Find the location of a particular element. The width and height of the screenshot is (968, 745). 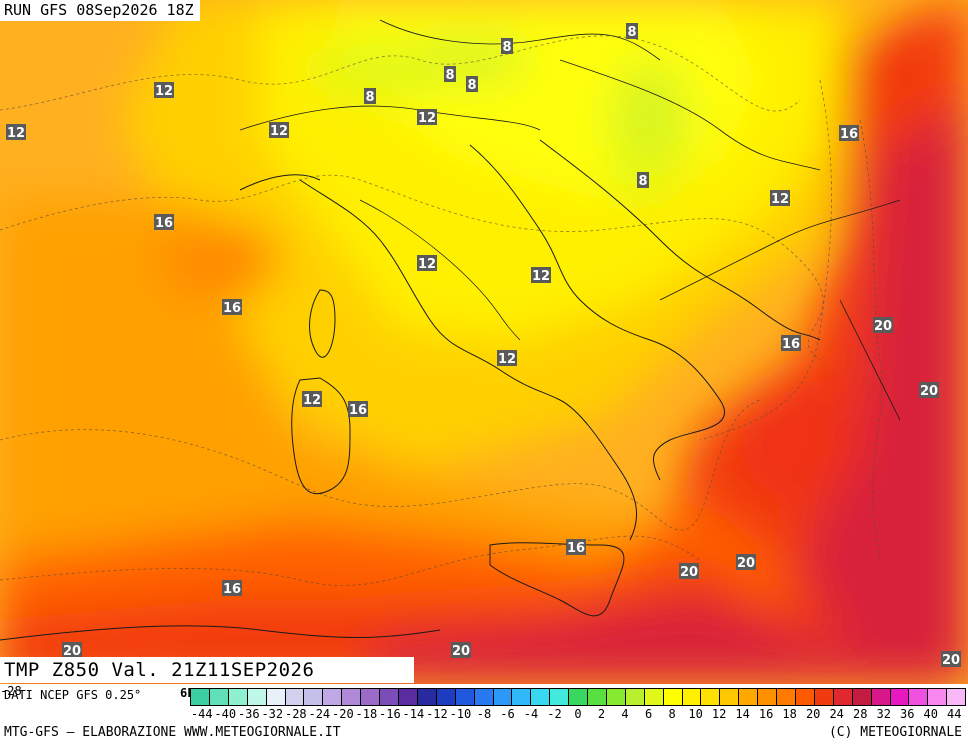

legend-tick-label: -14 is located at coordinates (413, 714).